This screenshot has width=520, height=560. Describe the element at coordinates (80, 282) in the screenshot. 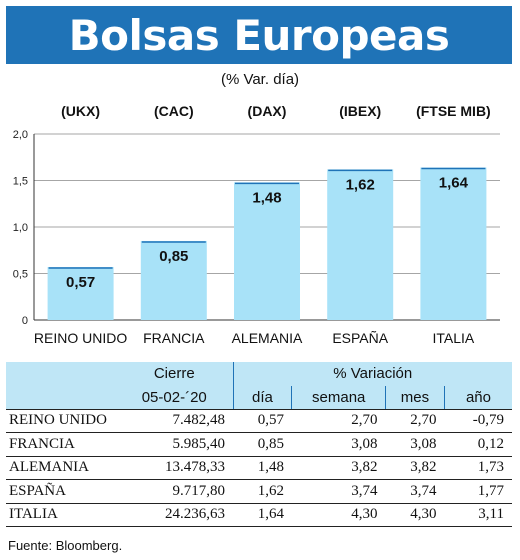

I see `bar-value-label: 0,57` at that location.